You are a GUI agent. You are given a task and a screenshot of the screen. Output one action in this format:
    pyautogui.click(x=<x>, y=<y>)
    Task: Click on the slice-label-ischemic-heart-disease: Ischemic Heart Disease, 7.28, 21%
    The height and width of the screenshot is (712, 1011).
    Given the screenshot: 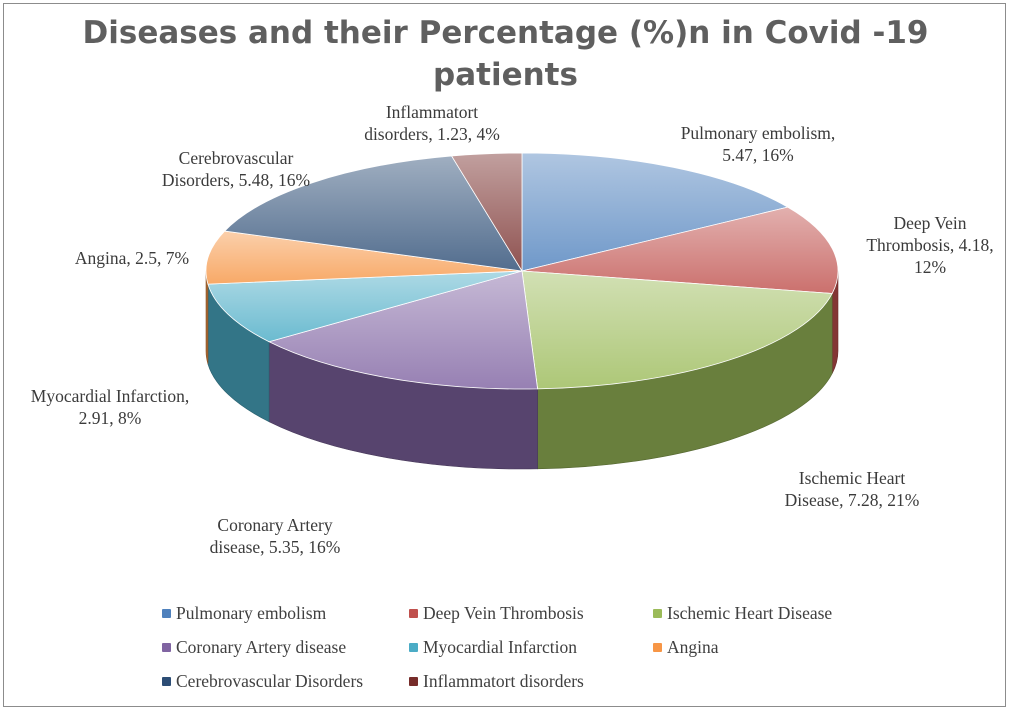 What is the action you would take?
    pyautogui.click(x=852, y=489)
    